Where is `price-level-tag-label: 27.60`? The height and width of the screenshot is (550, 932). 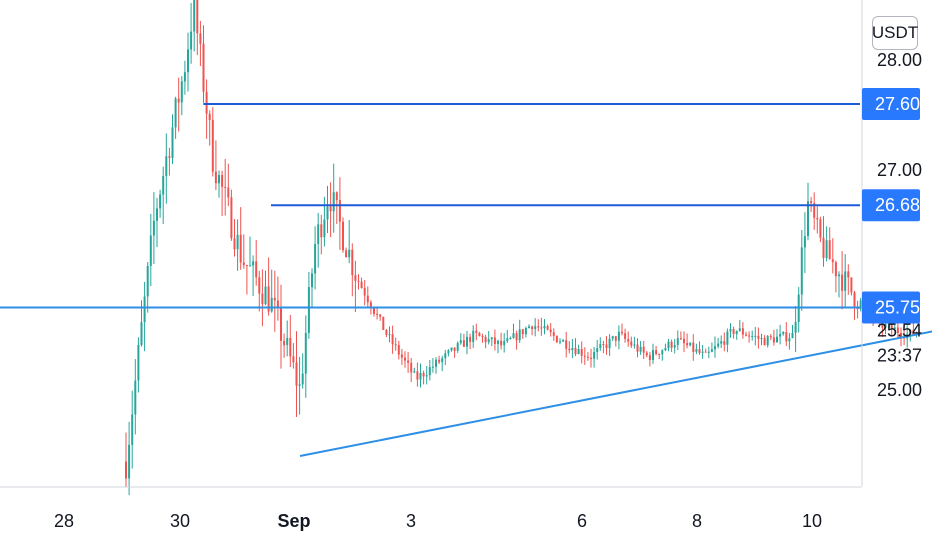
price-level-tag-label: 27.60 is located at coordinates (897, 104).